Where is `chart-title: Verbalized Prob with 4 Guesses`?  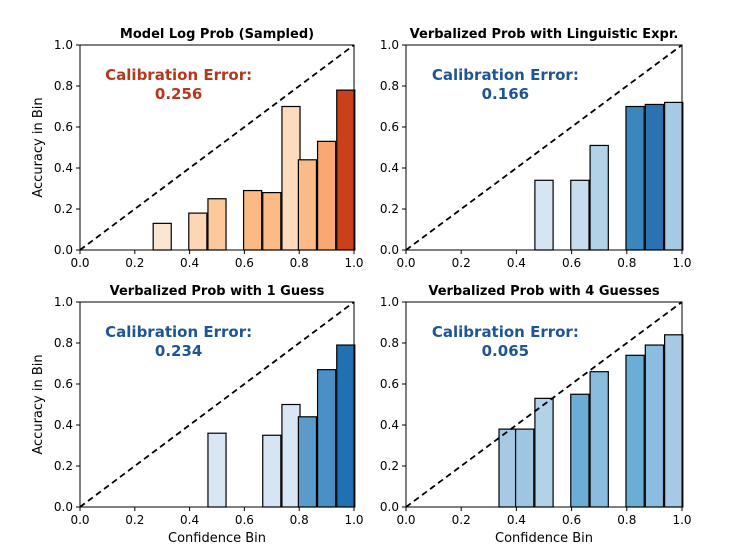 chart-title: Verbalized Prob with 4 Guesses is located at coordinates (544, 291).